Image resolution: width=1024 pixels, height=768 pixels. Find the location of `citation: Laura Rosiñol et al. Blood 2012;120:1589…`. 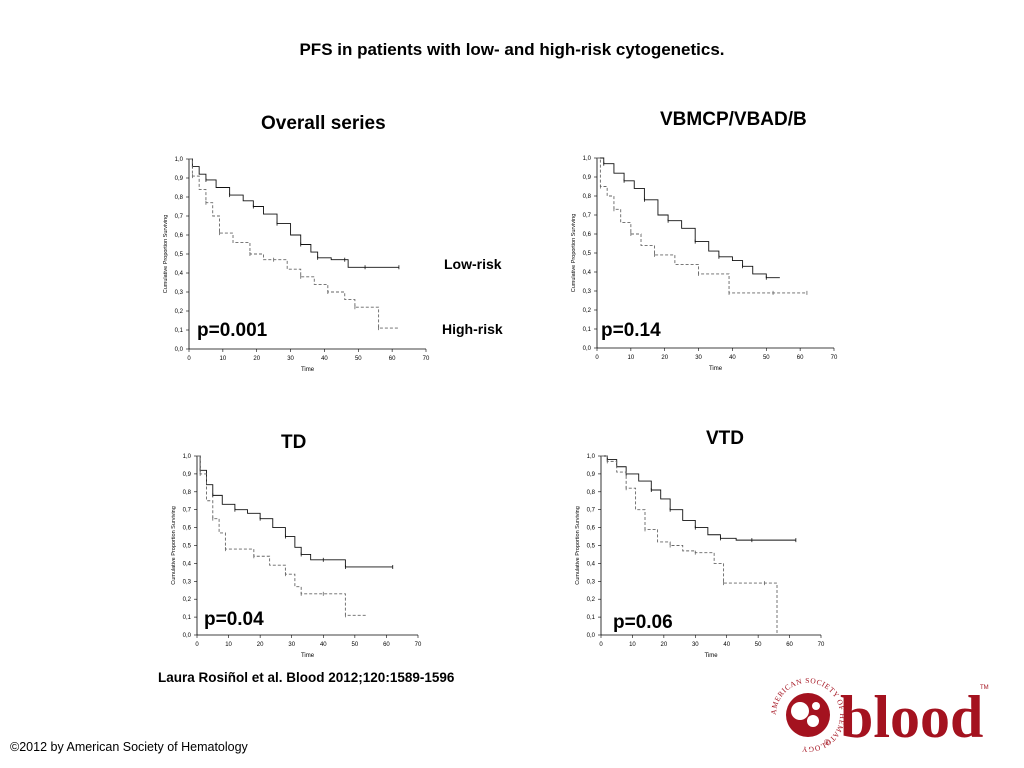

citation: Laura Rosiñol et al. Blood 2012;120:1589… is located at coordinates (306, 677).